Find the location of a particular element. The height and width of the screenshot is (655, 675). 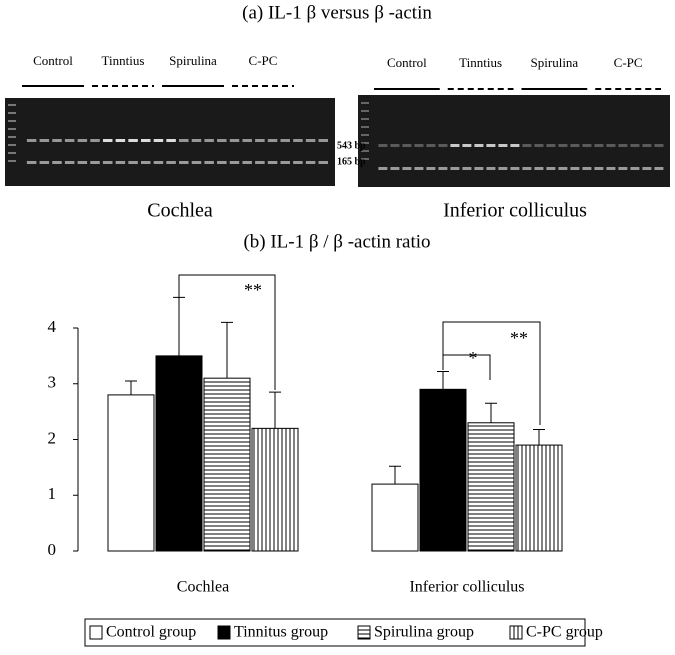

gel-right is located at coordinates (514, 141).